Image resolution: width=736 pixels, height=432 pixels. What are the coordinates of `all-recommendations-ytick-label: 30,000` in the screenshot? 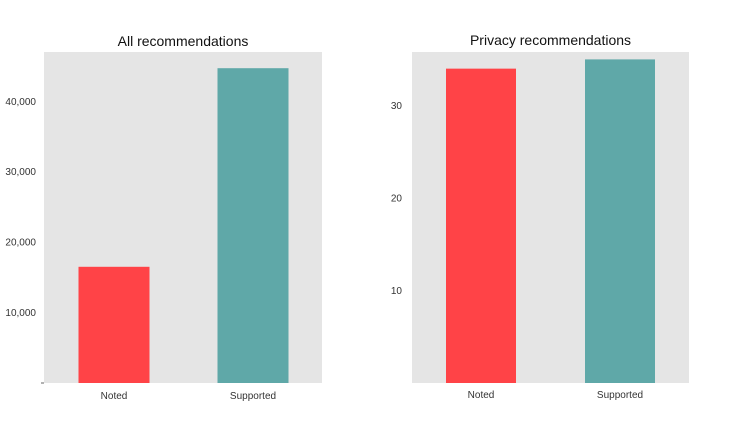 It's located at (20, 172).